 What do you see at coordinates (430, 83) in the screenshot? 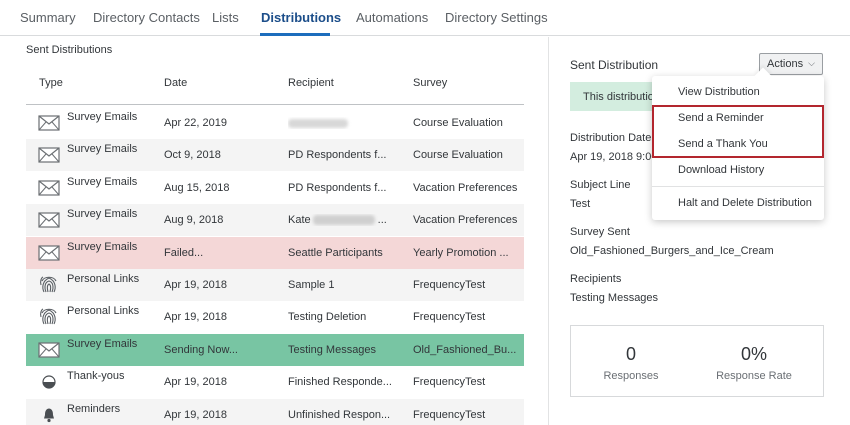
I see `column-header-survey: Survey` at bounding box center [430, 83].